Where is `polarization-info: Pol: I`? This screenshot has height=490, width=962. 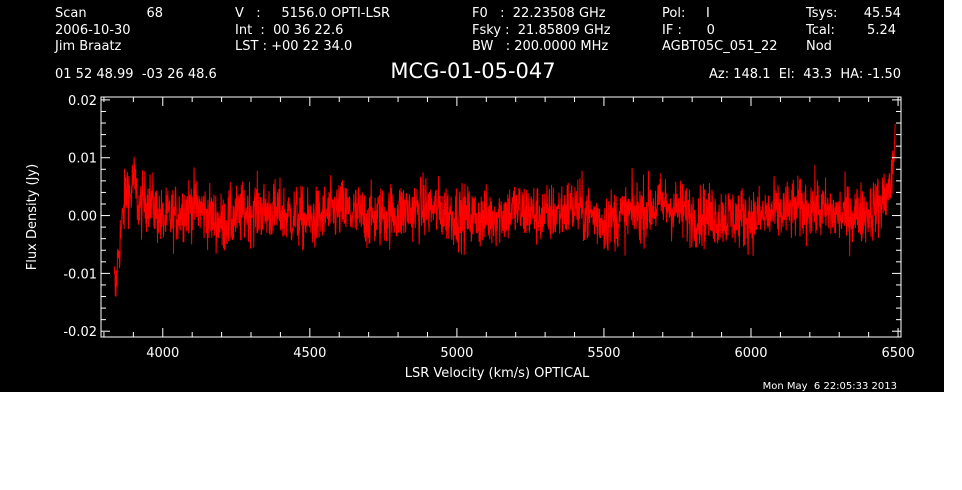
polarization-info: Pol: I is located at coordinates (686, 13).